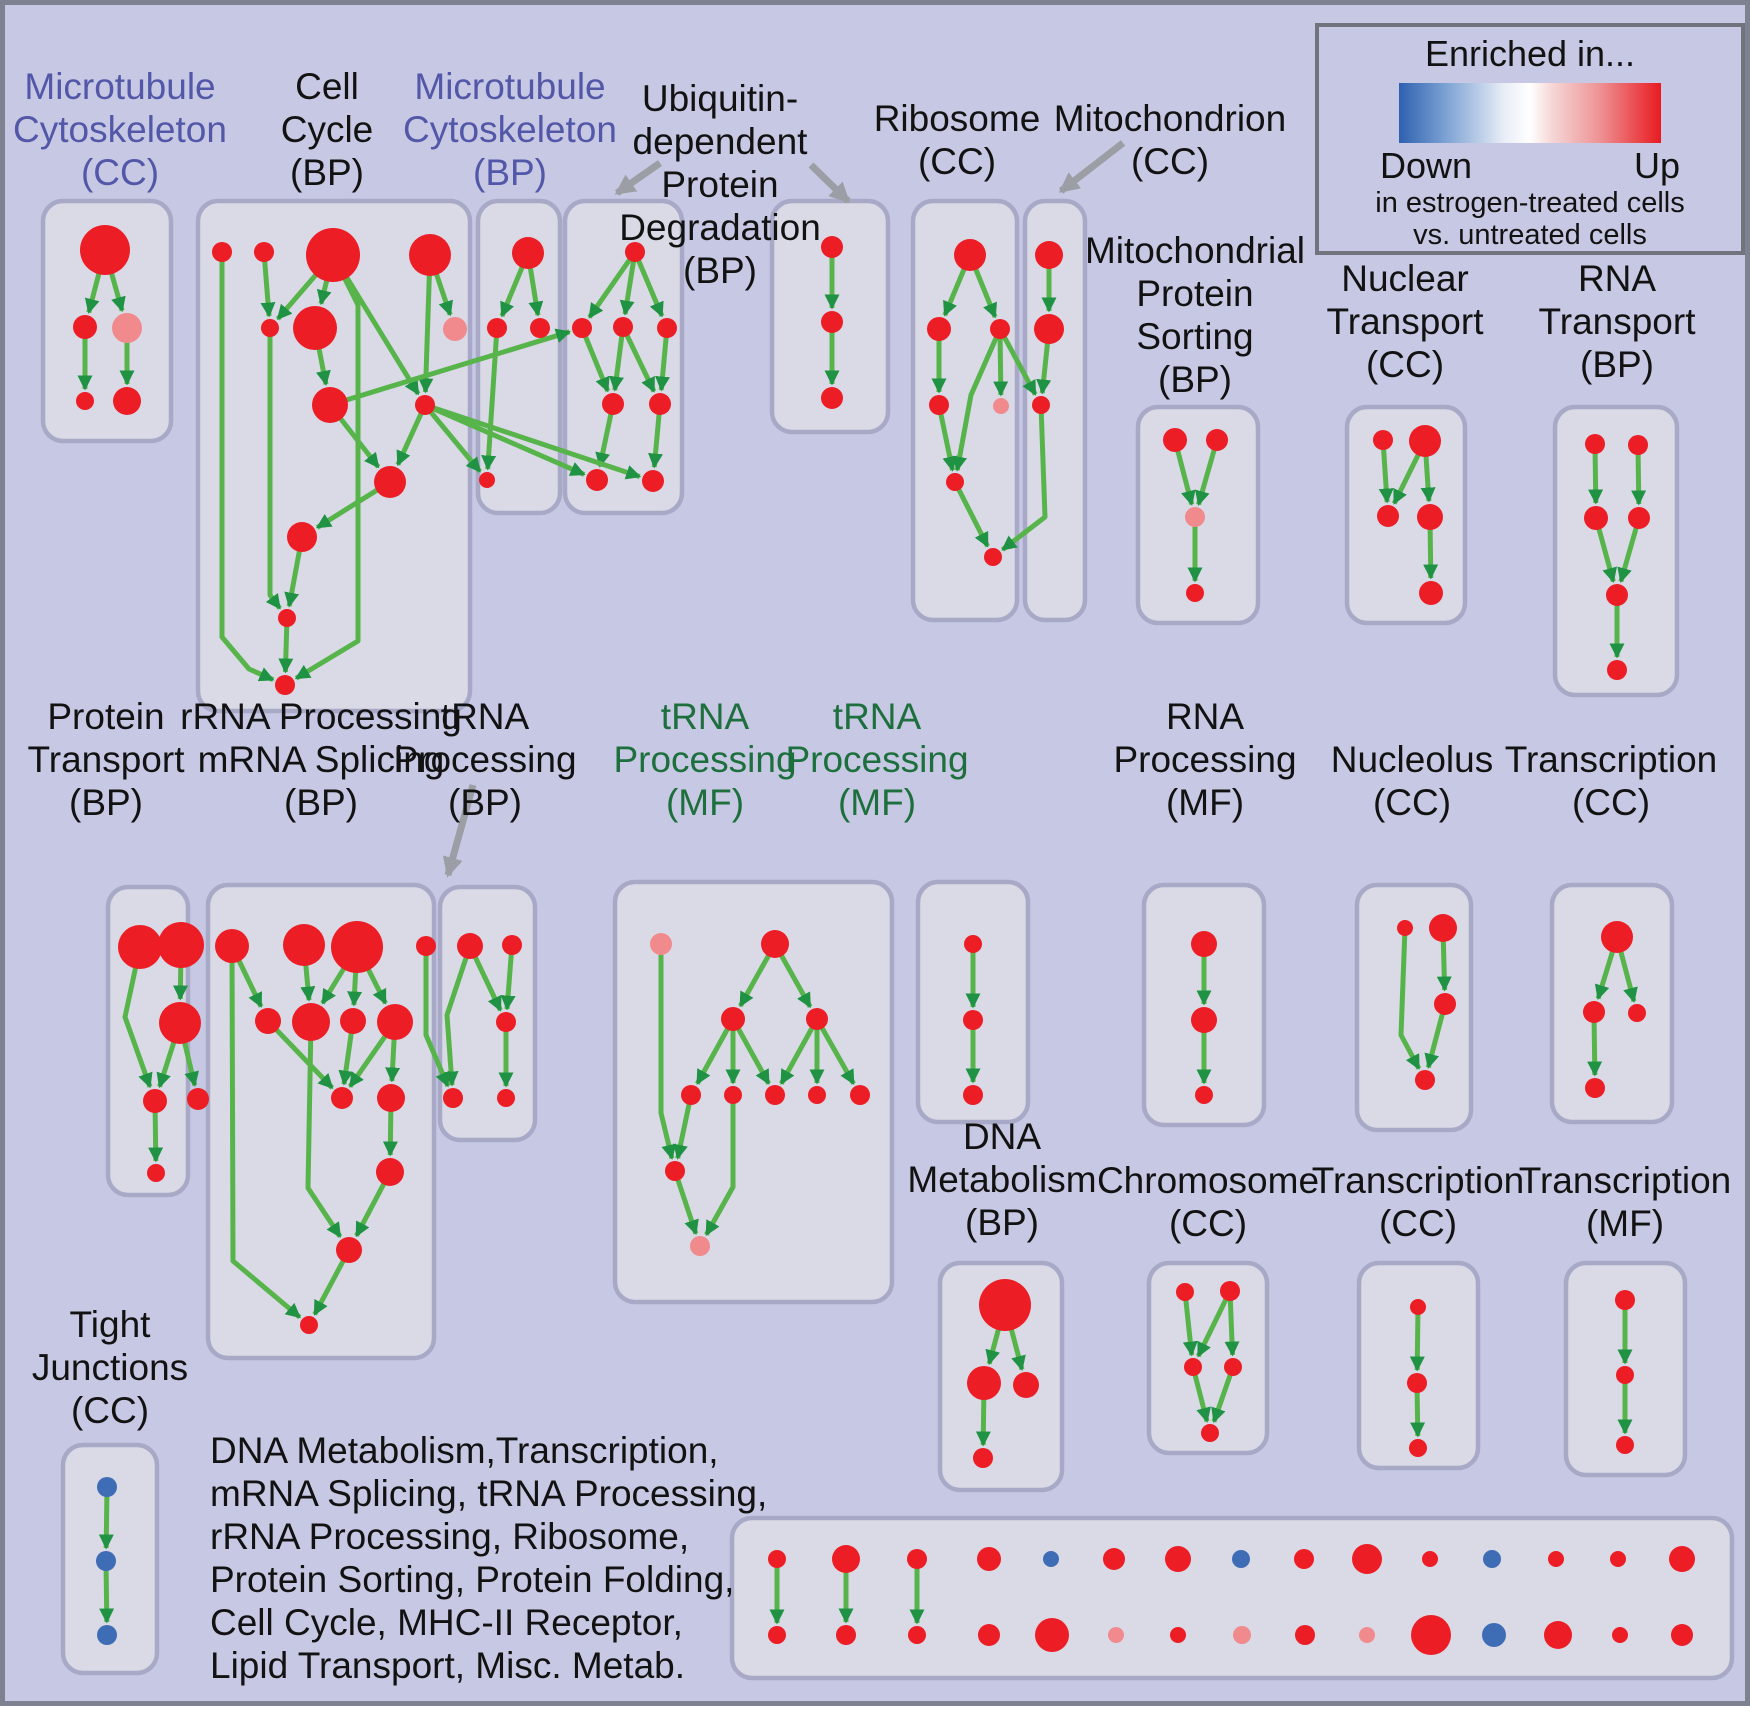 Image resolution: width=1750 pixels, height=1715 pixels. What do you see at coordinates (1412, 781) in the screenshot?
I see `cluster-label-nuc: Nucleolus (CC)` at bounding box center [1412, 781].